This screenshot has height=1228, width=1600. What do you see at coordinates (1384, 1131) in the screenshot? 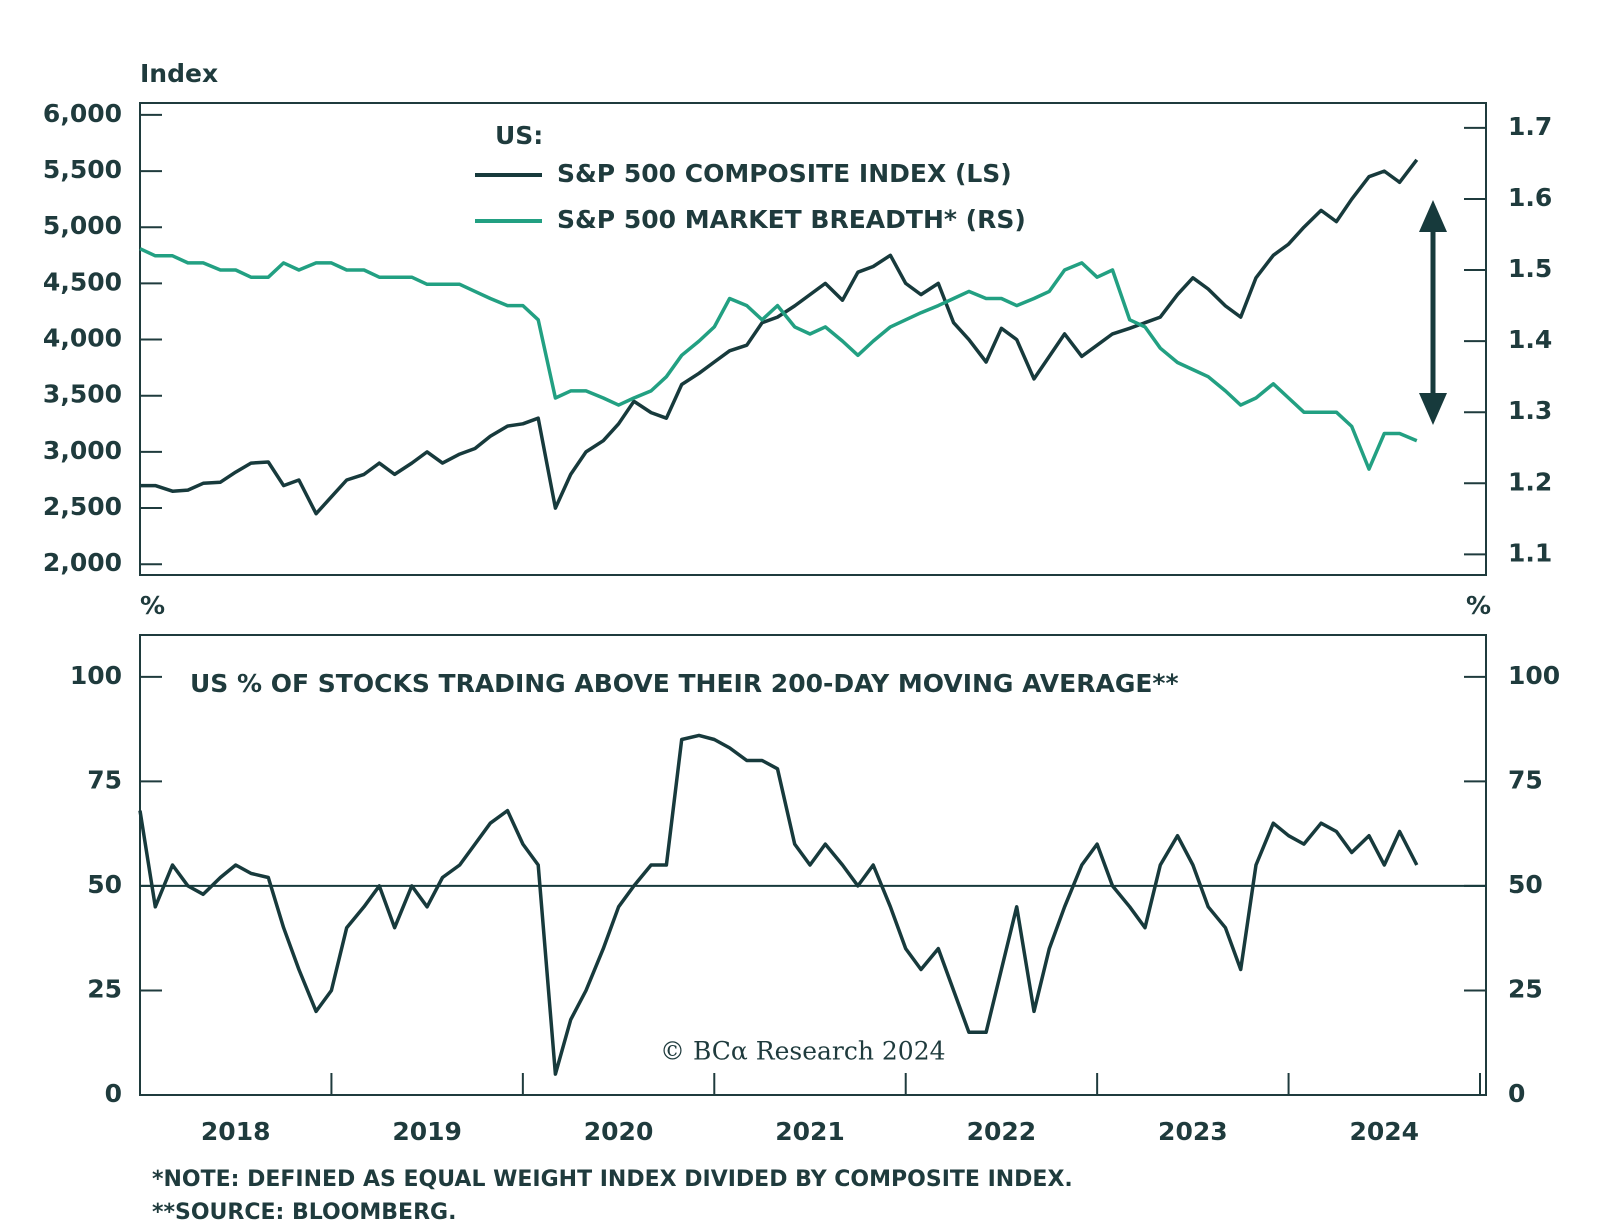
I see `x-tick-label: 2024` at bounding box center [1384, 1131].